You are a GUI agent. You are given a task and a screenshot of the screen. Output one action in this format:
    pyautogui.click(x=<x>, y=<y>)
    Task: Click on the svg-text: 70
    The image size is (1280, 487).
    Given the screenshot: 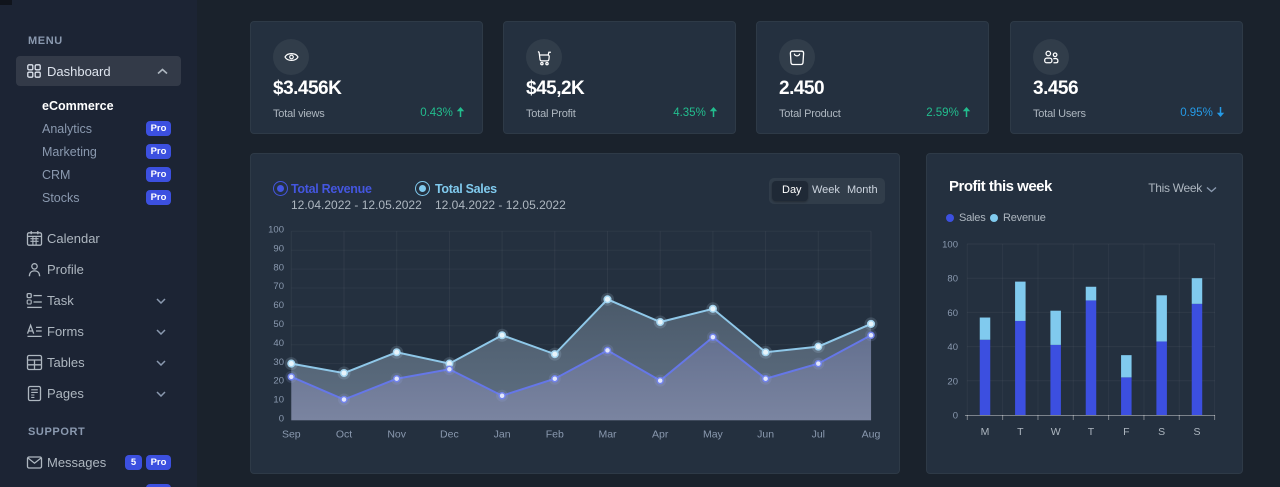 What is the action you would take?
    pyautogui.click(x=278, y=286)
    